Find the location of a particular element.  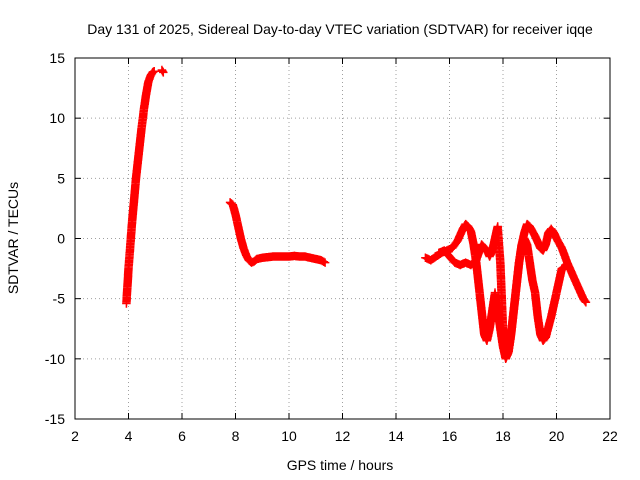

x-tick-label: 18 is located at coordinates (503, 436).